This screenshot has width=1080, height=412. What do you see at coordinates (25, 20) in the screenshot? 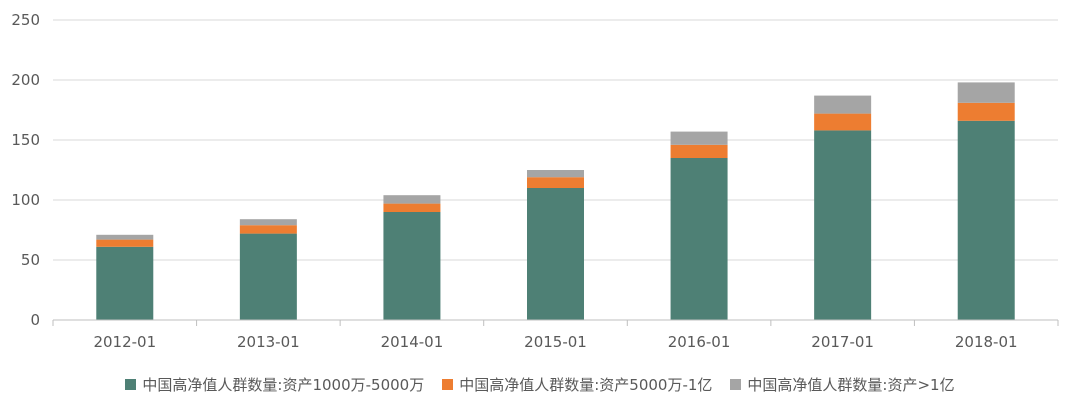
I see `y-tick-label: 250` at bounding box center [25, 20].